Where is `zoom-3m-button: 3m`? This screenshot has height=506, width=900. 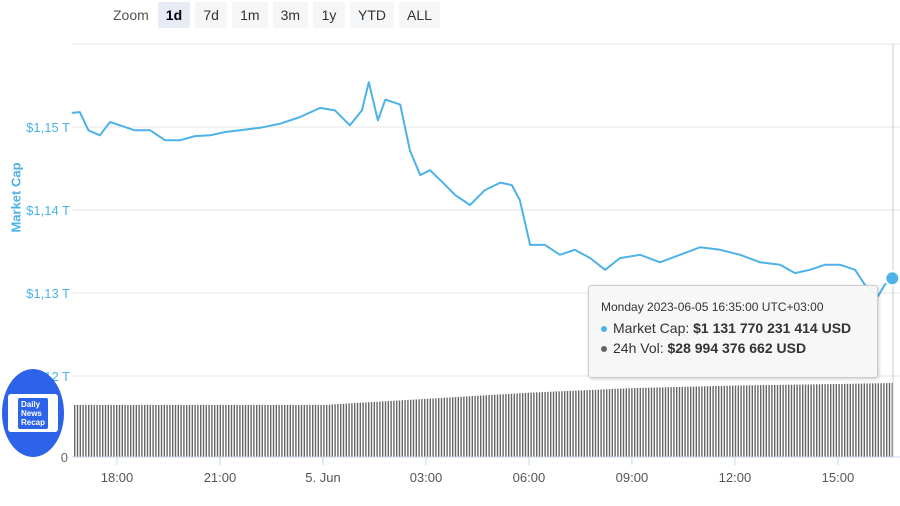
zoom-3m-button: 3m is located at coordinates (290, 15).